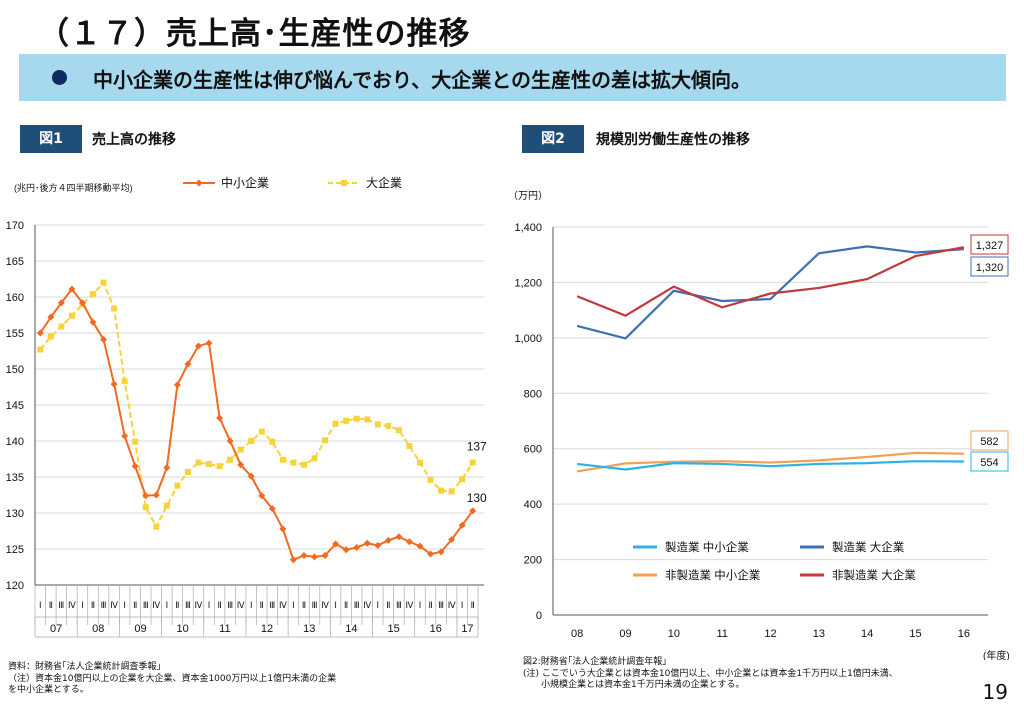 This screenshot has width=1024, height=711. I want to click on y-tick-label: 200, so click(533, 561).